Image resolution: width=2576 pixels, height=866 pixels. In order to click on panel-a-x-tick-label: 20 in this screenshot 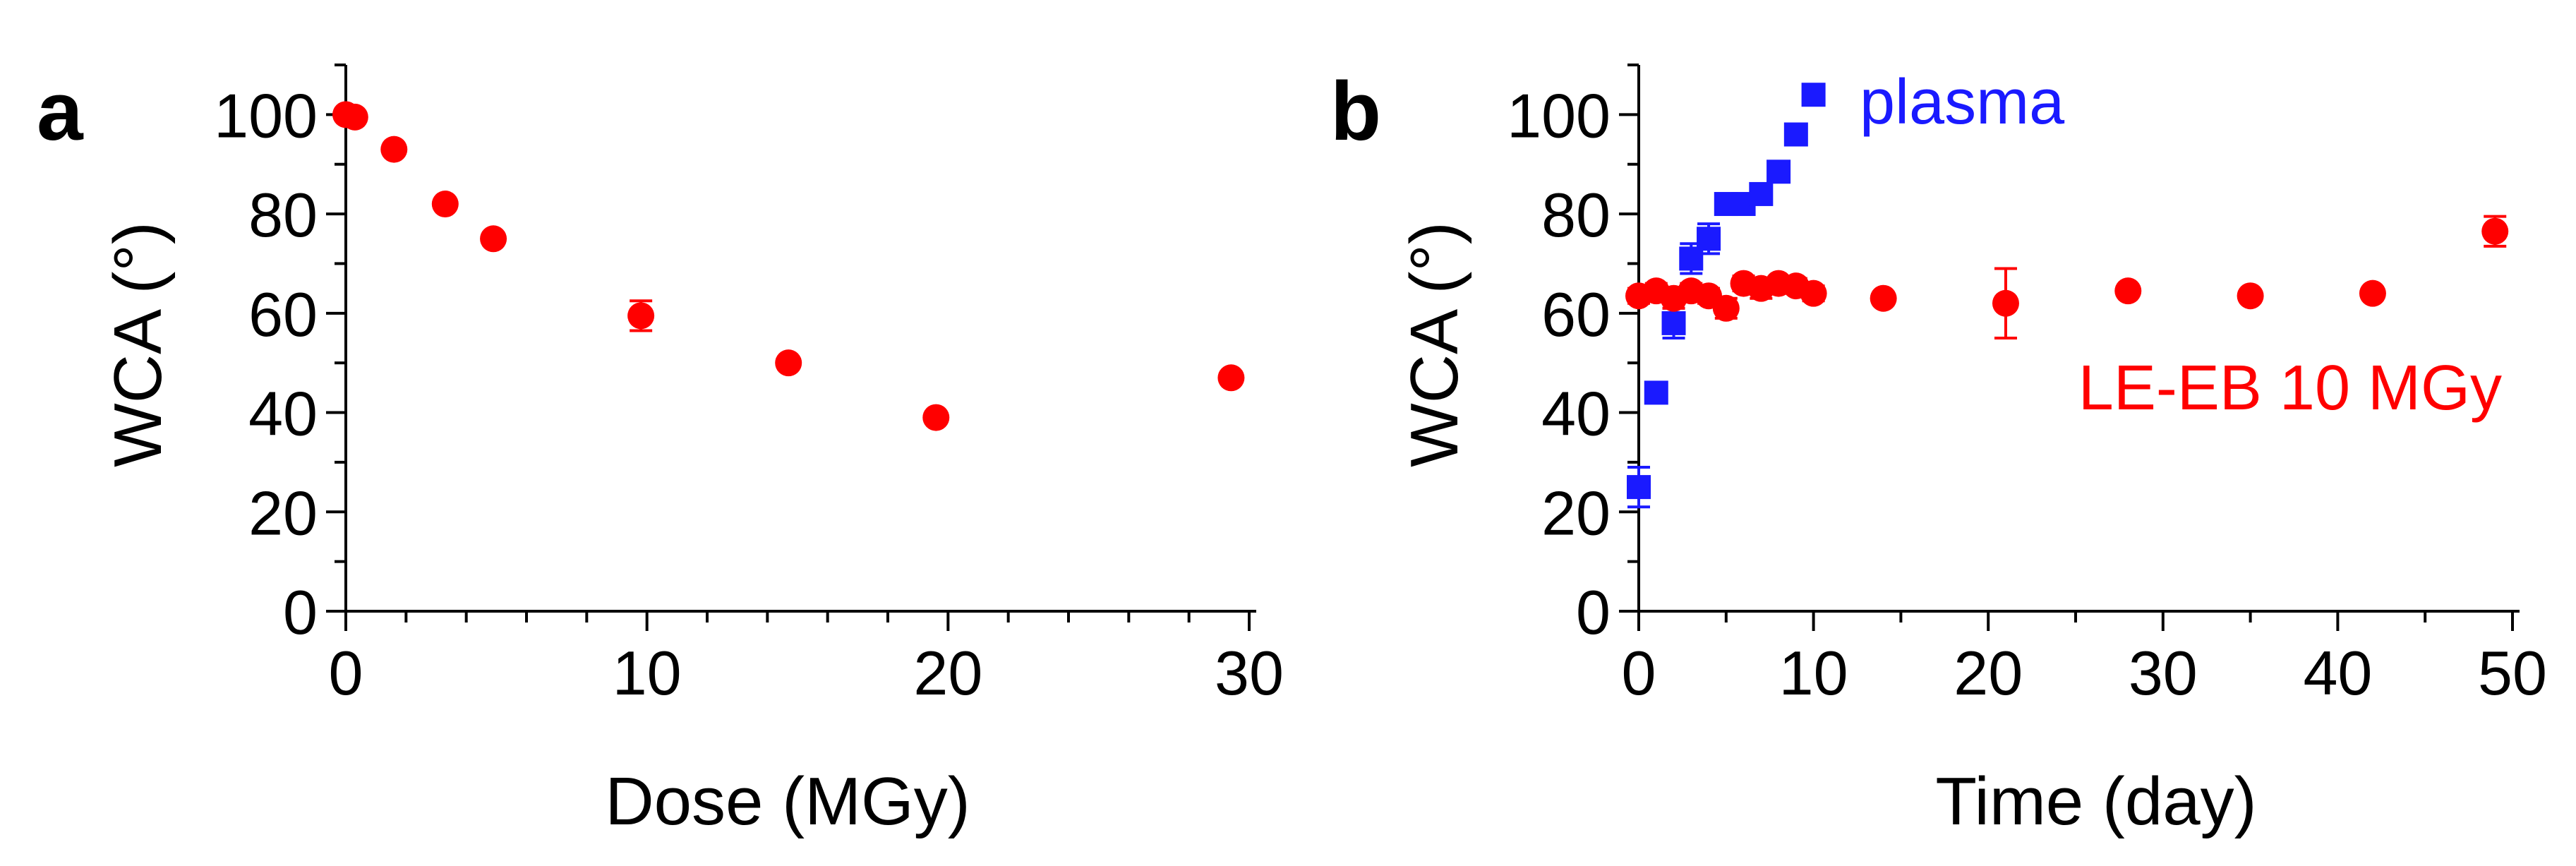, I will do `click(947, 673)`.